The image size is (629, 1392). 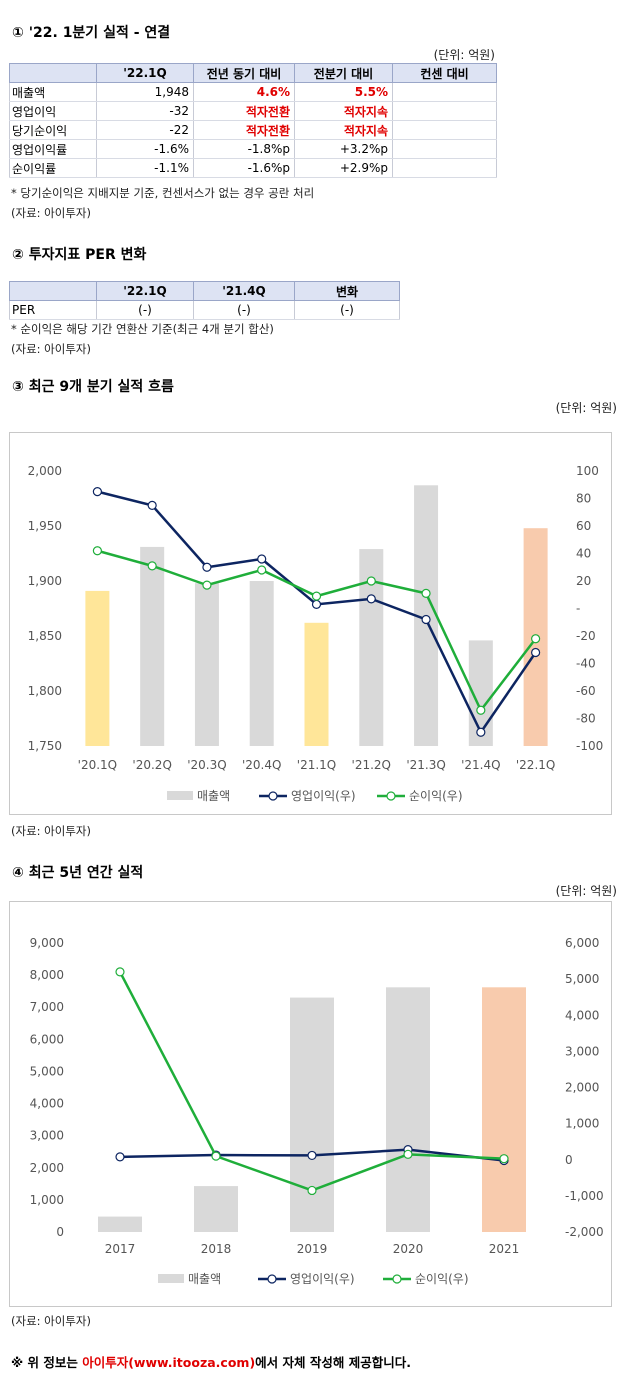 What do you see at coordinates (464, 55) in the screenshot?
I see `section1-unit: (단위: 억원)` at bounding box center [464, 55].